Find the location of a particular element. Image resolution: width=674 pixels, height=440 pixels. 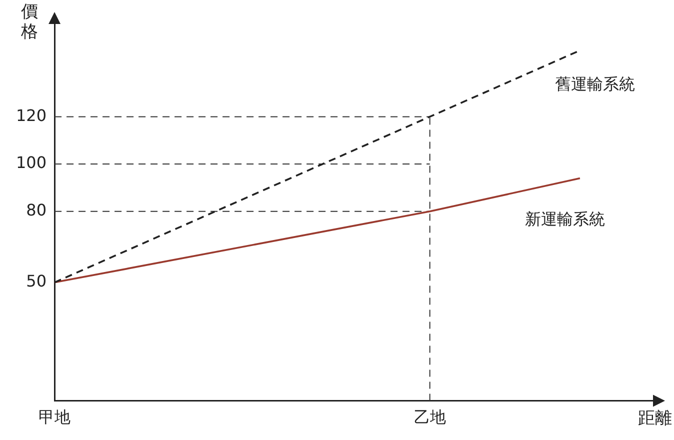

y-tick-label: 50 is located at coordinates (36, 281).